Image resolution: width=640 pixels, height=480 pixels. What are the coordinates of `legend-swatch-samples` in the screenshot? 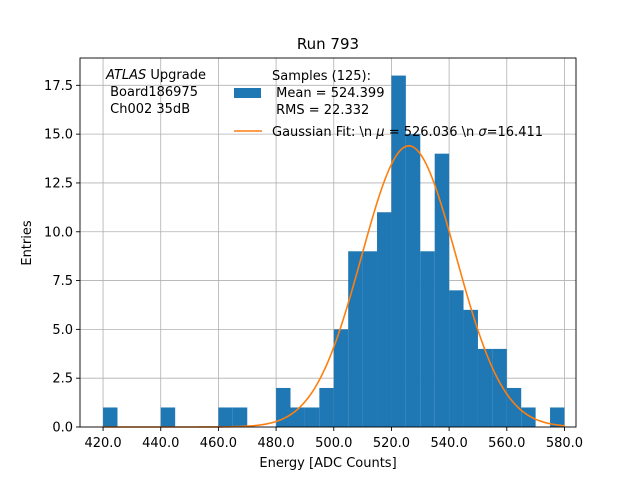 It's located at (247, 93).